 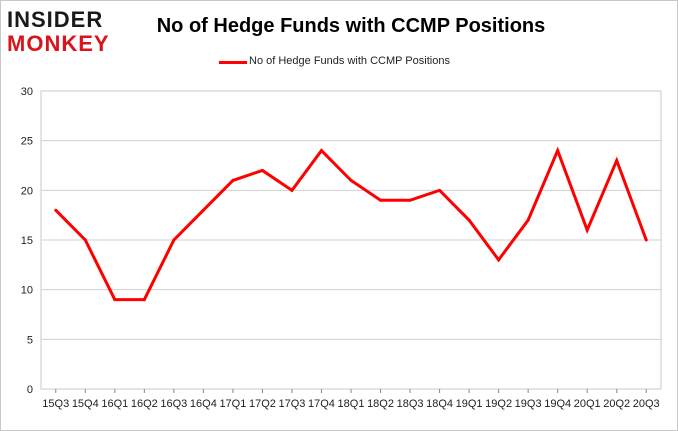 What do you see at coordinates (469, 404) in the screenshot?
I see `x-tick-label-19Q1: 19Q1` at bounding box center [469, 404].